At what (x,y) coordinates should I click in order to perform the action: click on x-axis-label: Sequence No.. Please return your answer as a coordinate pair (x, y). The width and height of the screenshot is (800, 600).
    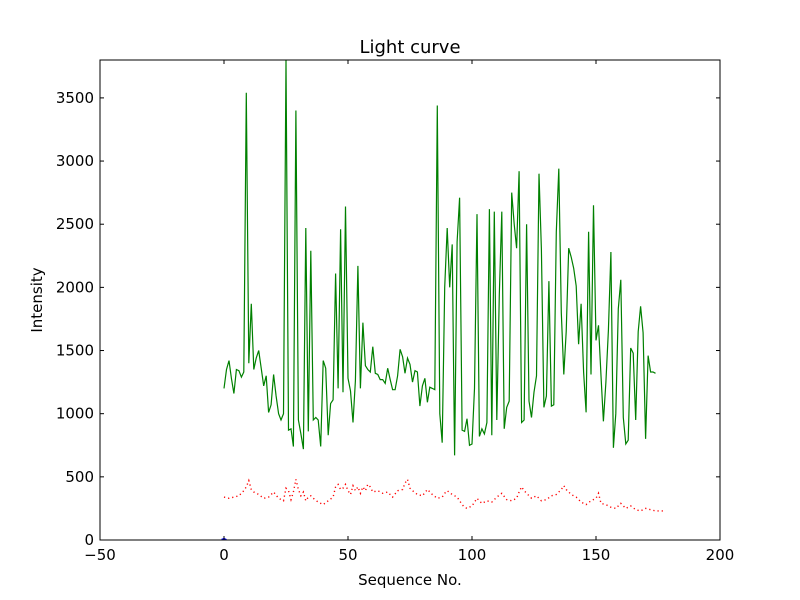
    Looking at the image, I should click on (410, 580).